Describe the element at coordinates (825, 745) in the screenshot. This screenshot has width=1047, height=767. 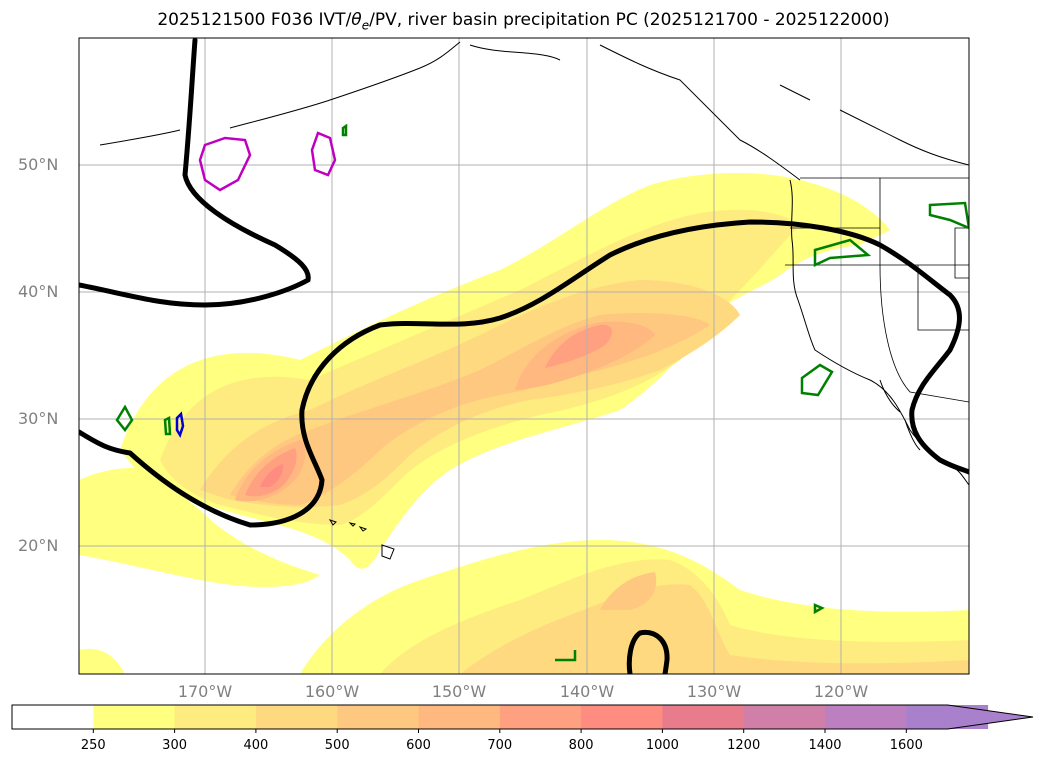
I see `colorbar-label: 1400` at that location.